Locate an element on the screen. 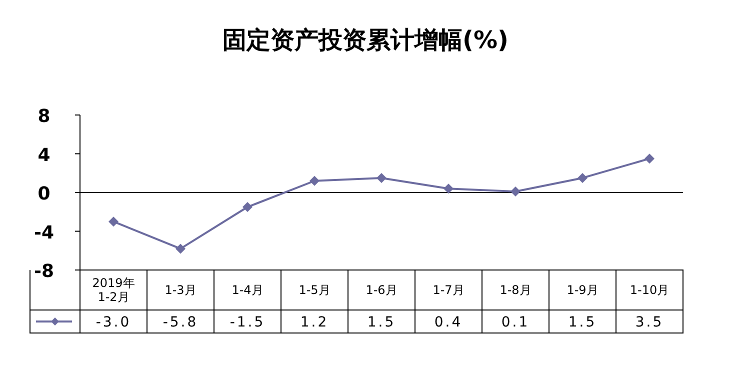 The height and width of the screenshot is (391, 731). x-tick-label: 1-6月 is located at coordinates (382, 290).